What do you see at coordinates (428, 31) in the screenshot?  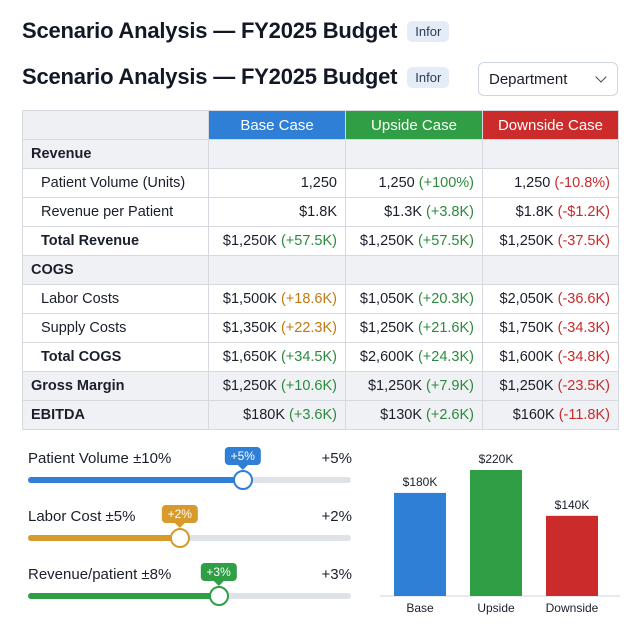 I see `status-badge: Infor` at bounding box center [428, 31].